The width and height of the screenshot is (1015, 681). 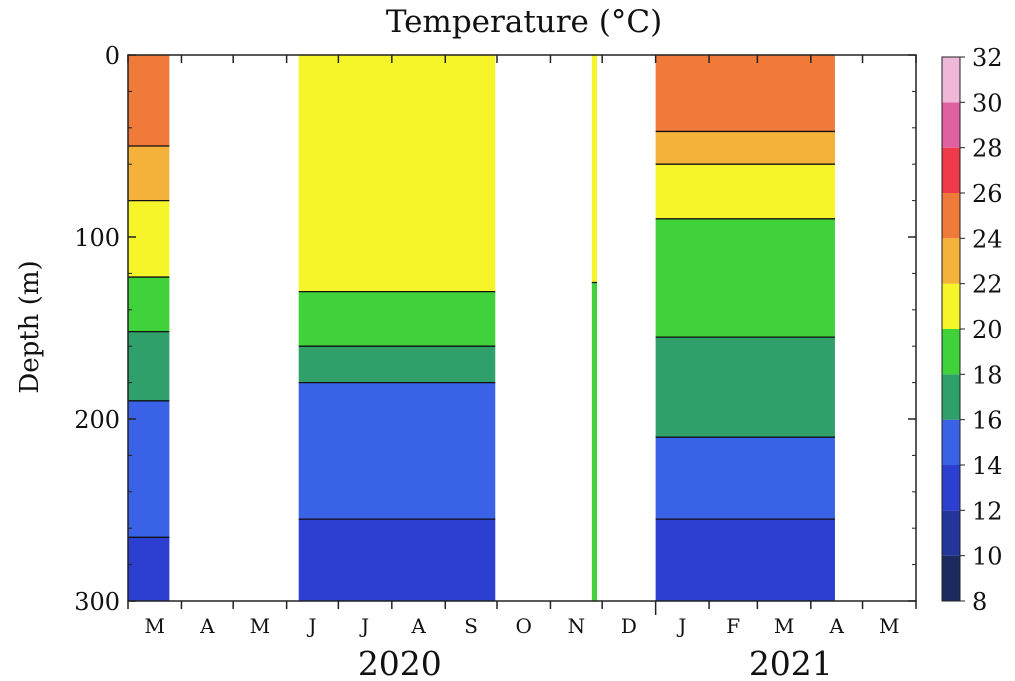 What do you see at coordinates (987, 375) in the screenshot?
I see `colorbar-tick-label: 18` at bounding box center [987, 375].